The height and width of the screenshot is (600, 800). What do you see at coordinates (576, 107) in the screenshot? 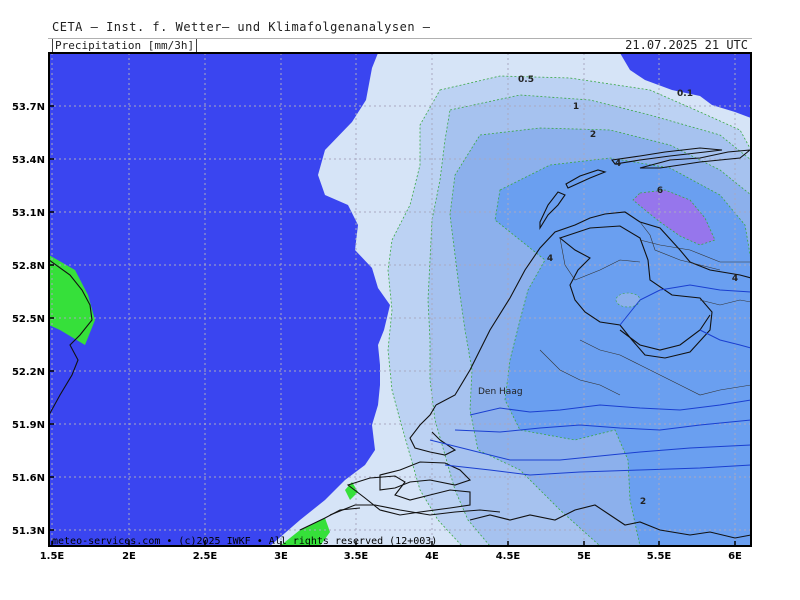
I see `contour-label: 1` at bounding box center [576, 107].